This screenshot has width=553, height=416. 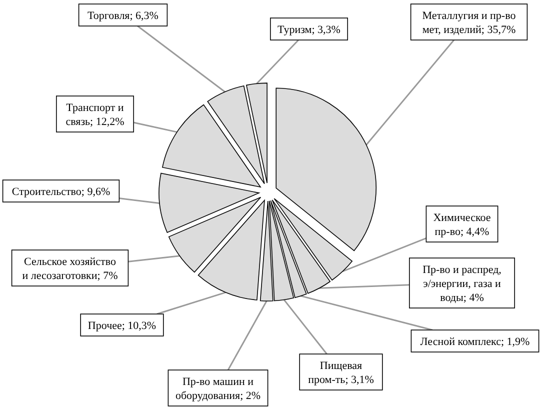 I want to click on slice-label: Туризм; 3,3%, so click(x=309, y=30).